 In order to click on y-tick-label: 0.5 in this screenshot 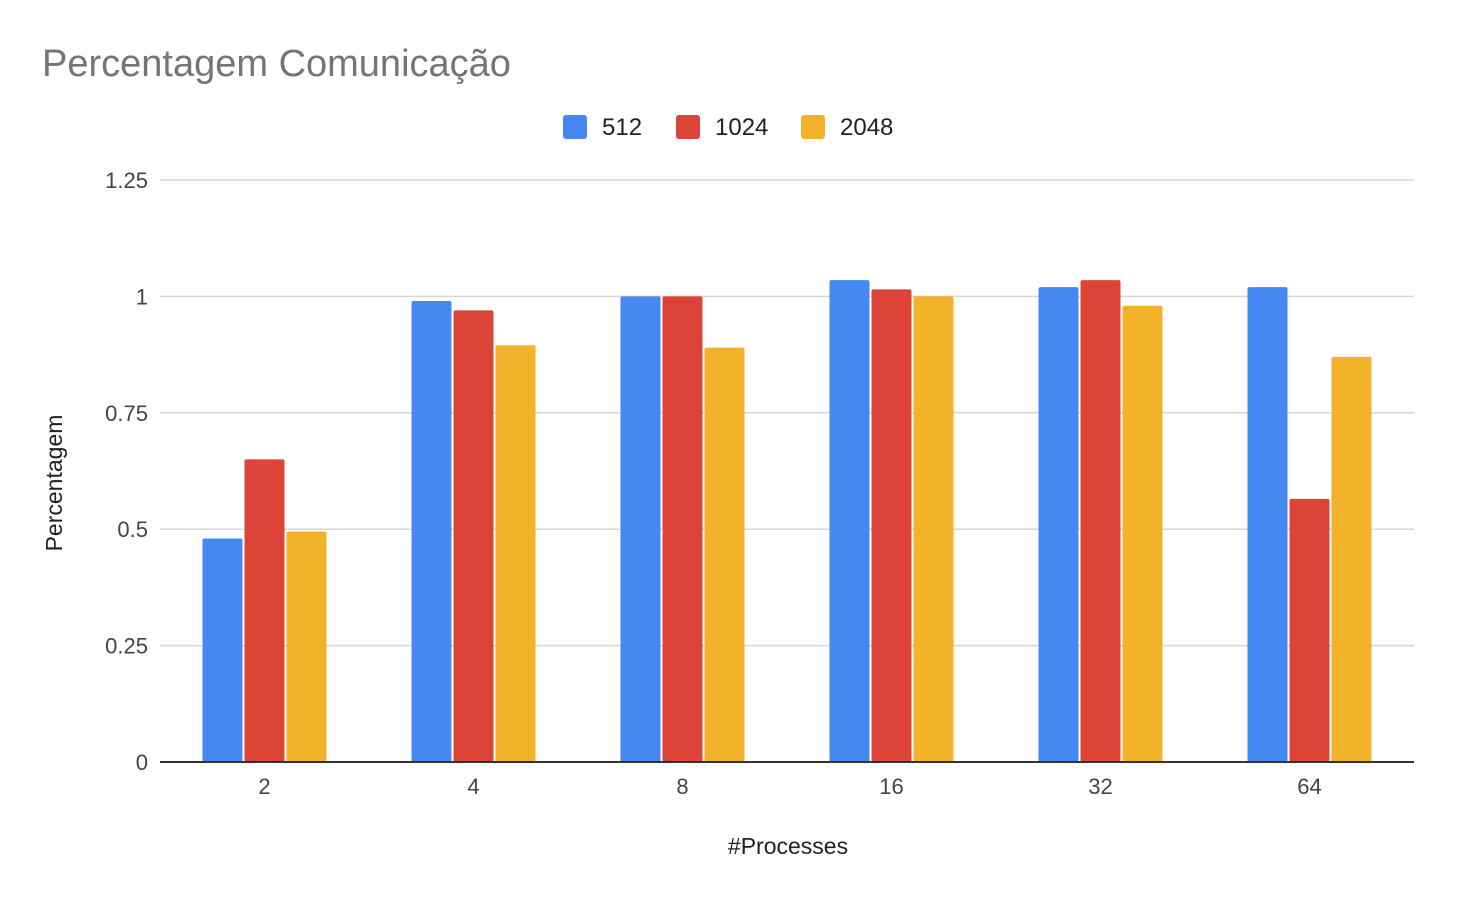, I will do `click(132, 529)`.